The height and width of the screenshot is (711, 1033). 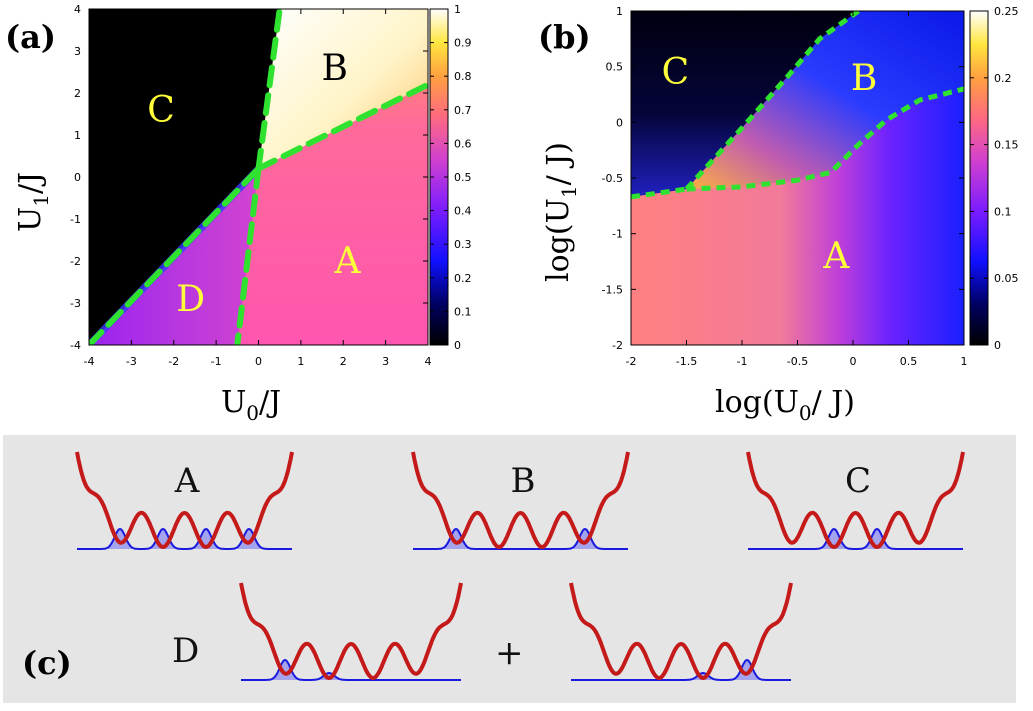 What do you see at coordinates (858, 481) in the screenshot?
I see `config-label-c: C` at bounding box center [858, 481].